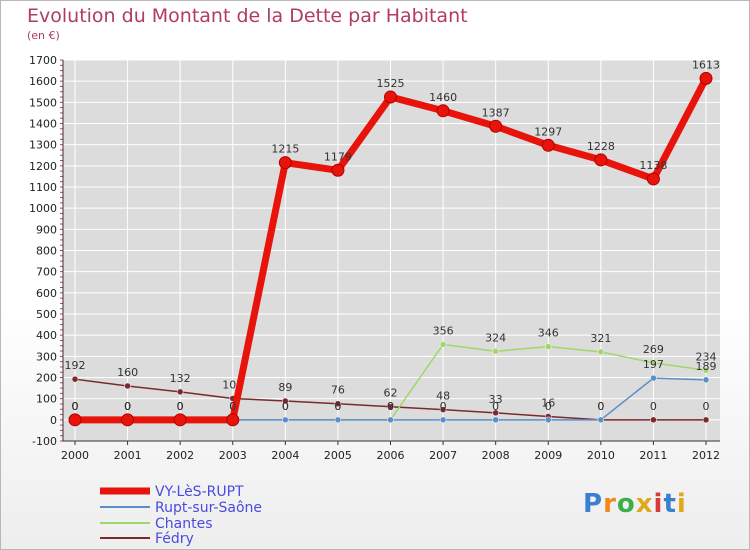 This screenshot has width=750, height=550. What do you see at coordinates (548, 455) in the screenshot?
I see `x-tick-label: 2009` at bounding box center [548, 455].